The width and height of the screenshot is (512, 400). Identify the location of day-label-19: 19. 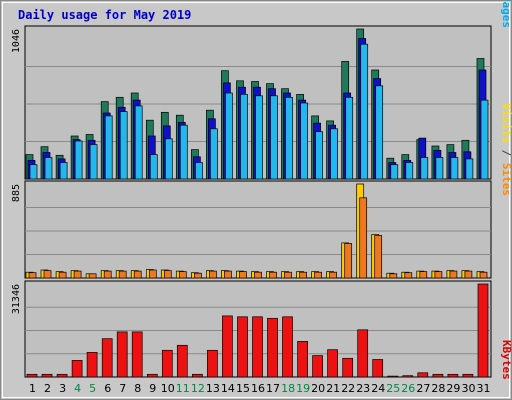
(303, 388).